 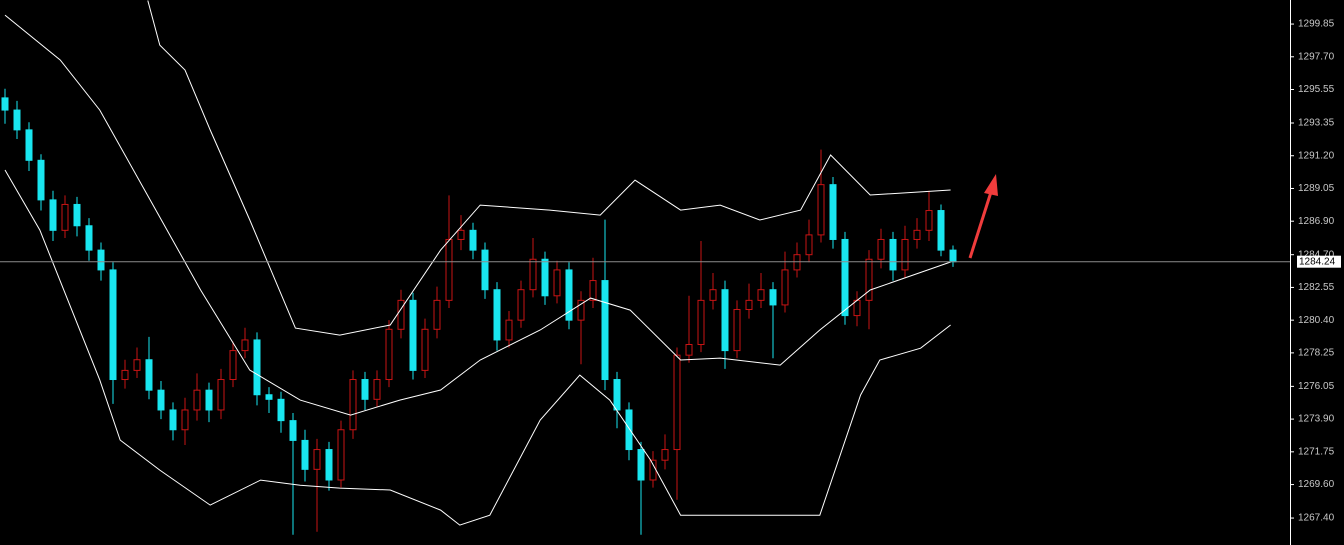 What do you see at coordinates (1316, 254) in the screenshot?
I see `y-tick-label: 1284.70` at bounding box center [1316, 254].